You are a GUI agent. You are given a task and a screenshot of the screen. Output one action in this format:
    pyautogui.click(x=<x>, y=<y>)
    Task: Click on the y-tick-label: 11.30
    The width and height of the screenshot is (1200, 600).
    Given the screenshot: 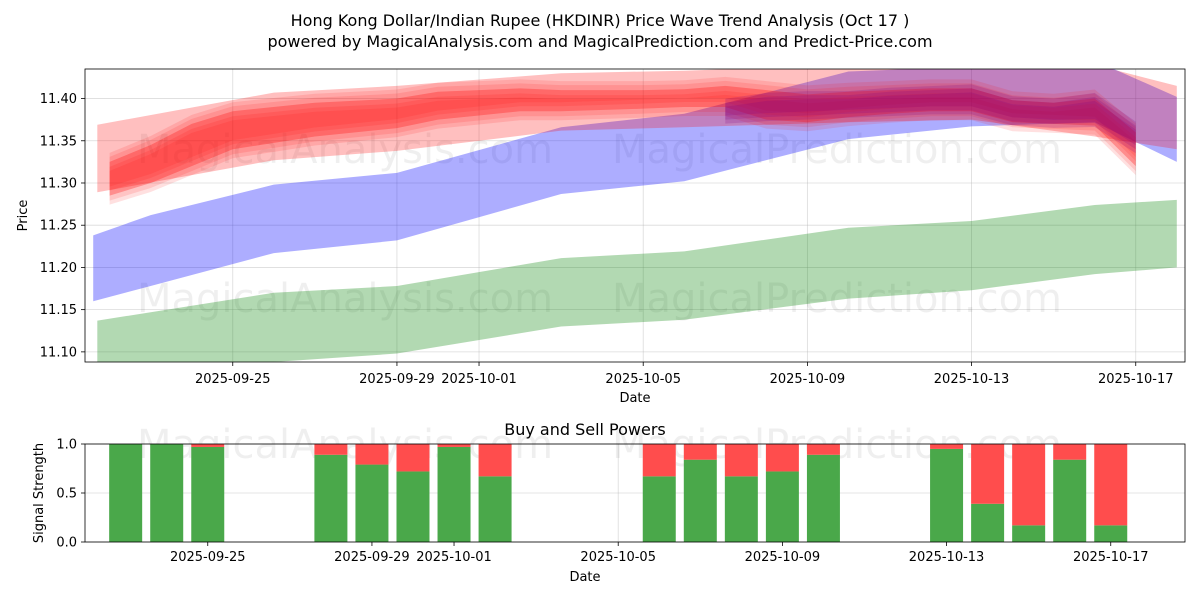 What is the action you would take?
    pyautogui.click(x=58, y=183)
    